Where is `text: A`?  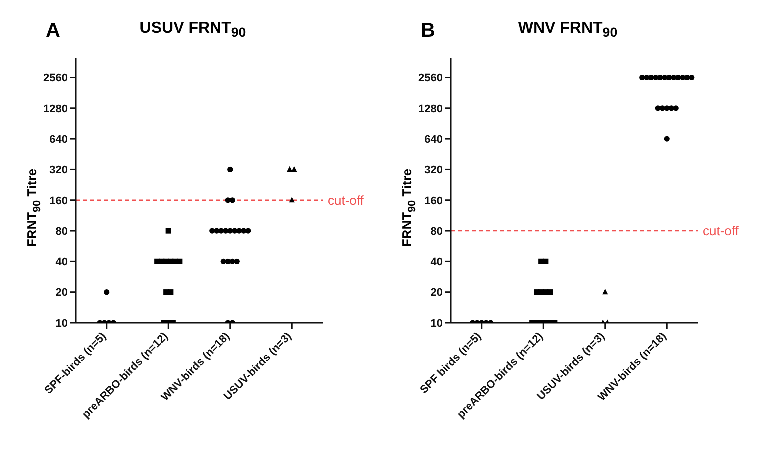
text: A is located at coordinates (53, 31).